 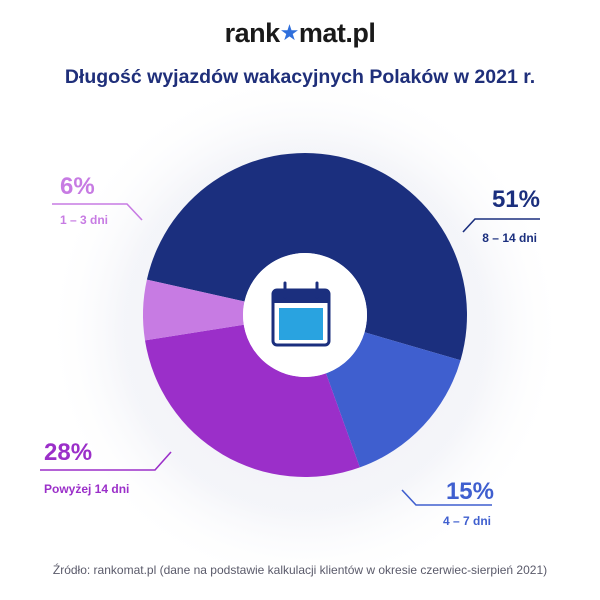 What do you see at coordinates (68, 452) in the screenshot?
I see `value-label-3: 28%` at bounding box center [68, 452].